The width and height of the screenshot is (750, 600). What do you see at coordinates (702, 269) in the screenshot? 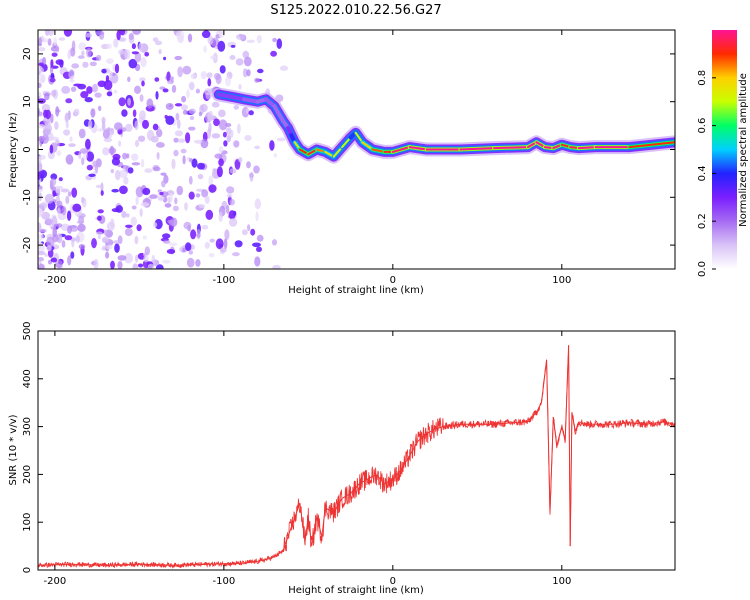
I see `colorbar-tick-label: 0.0` at bounding box center [702, 269].